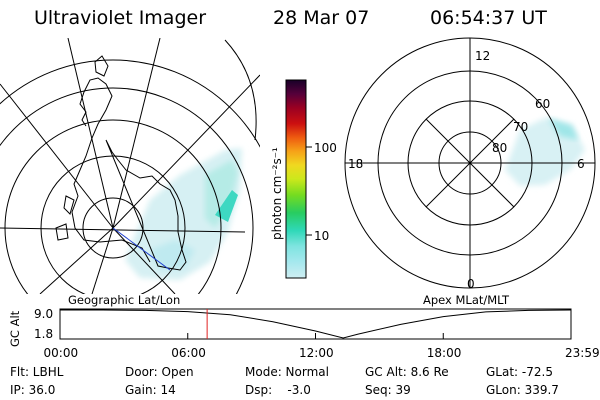 The height and width of the screenshot is (400, 600). I want to click on altitude-xtick-label: 00:00, so click(61, 353).